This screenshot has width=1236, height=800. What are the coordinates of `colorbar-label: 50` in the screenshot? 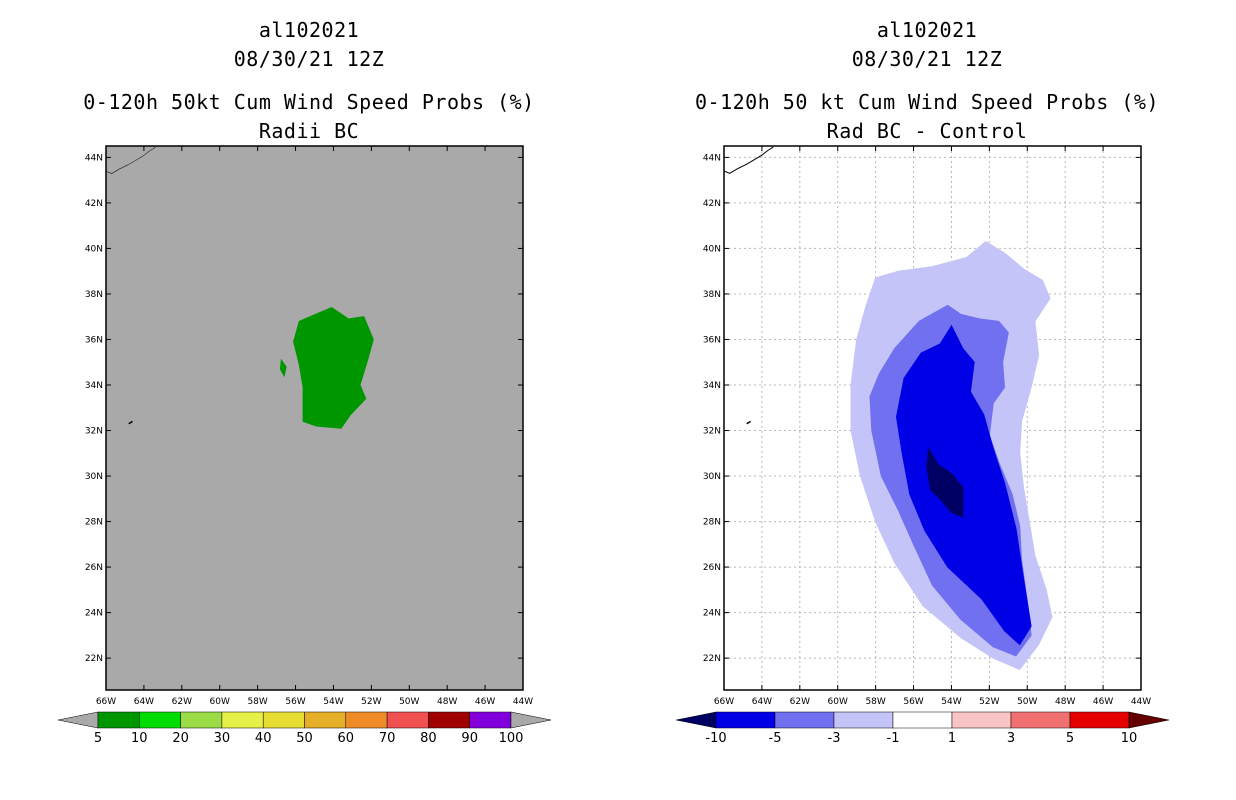 It's located at (304, 738).